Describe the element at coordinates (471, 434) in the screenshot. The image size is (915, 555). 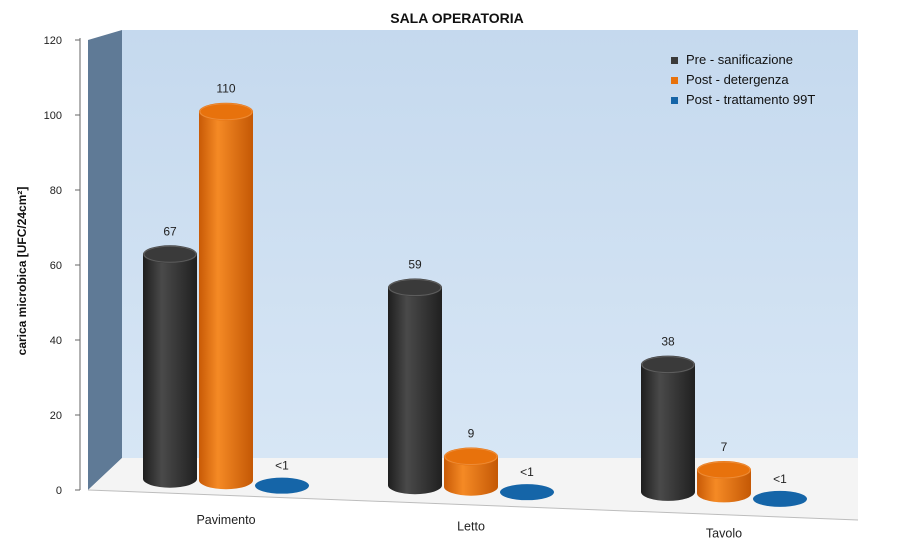
I see `value-label: 9` at that location.